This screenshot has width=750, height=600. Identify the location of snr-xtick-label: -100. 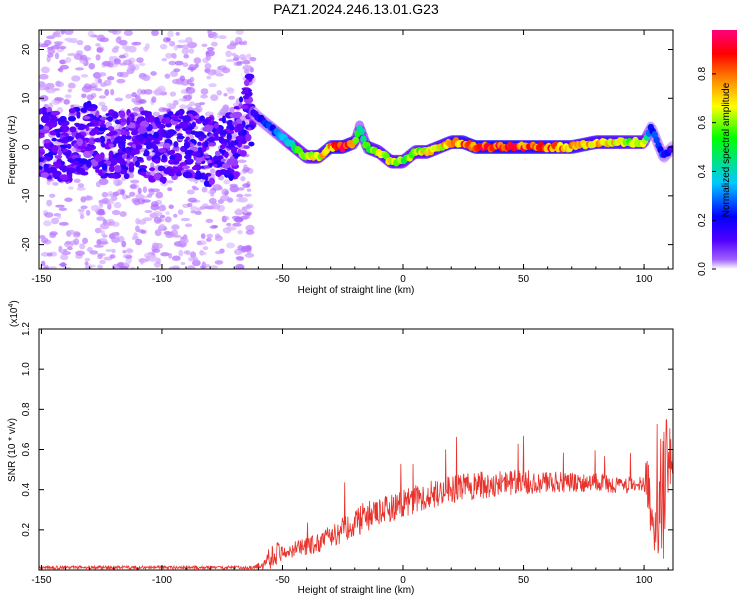
(162, 580).